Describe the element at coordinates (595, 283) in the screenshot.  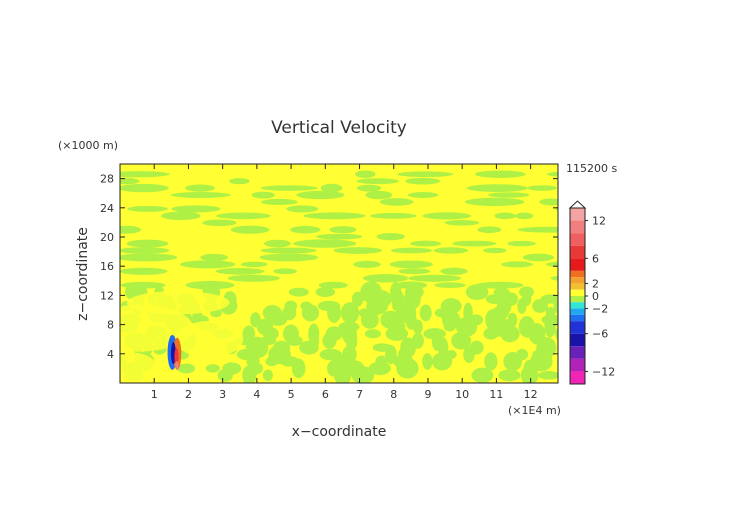
I see `colorbar-tick-label: 2` at that location.